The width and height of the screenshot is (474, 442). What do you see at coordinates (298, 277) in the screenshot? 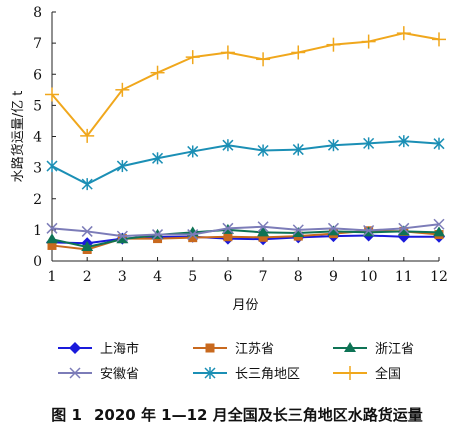
I see `x-tick-label: 8` at bounding box center [298, 277].